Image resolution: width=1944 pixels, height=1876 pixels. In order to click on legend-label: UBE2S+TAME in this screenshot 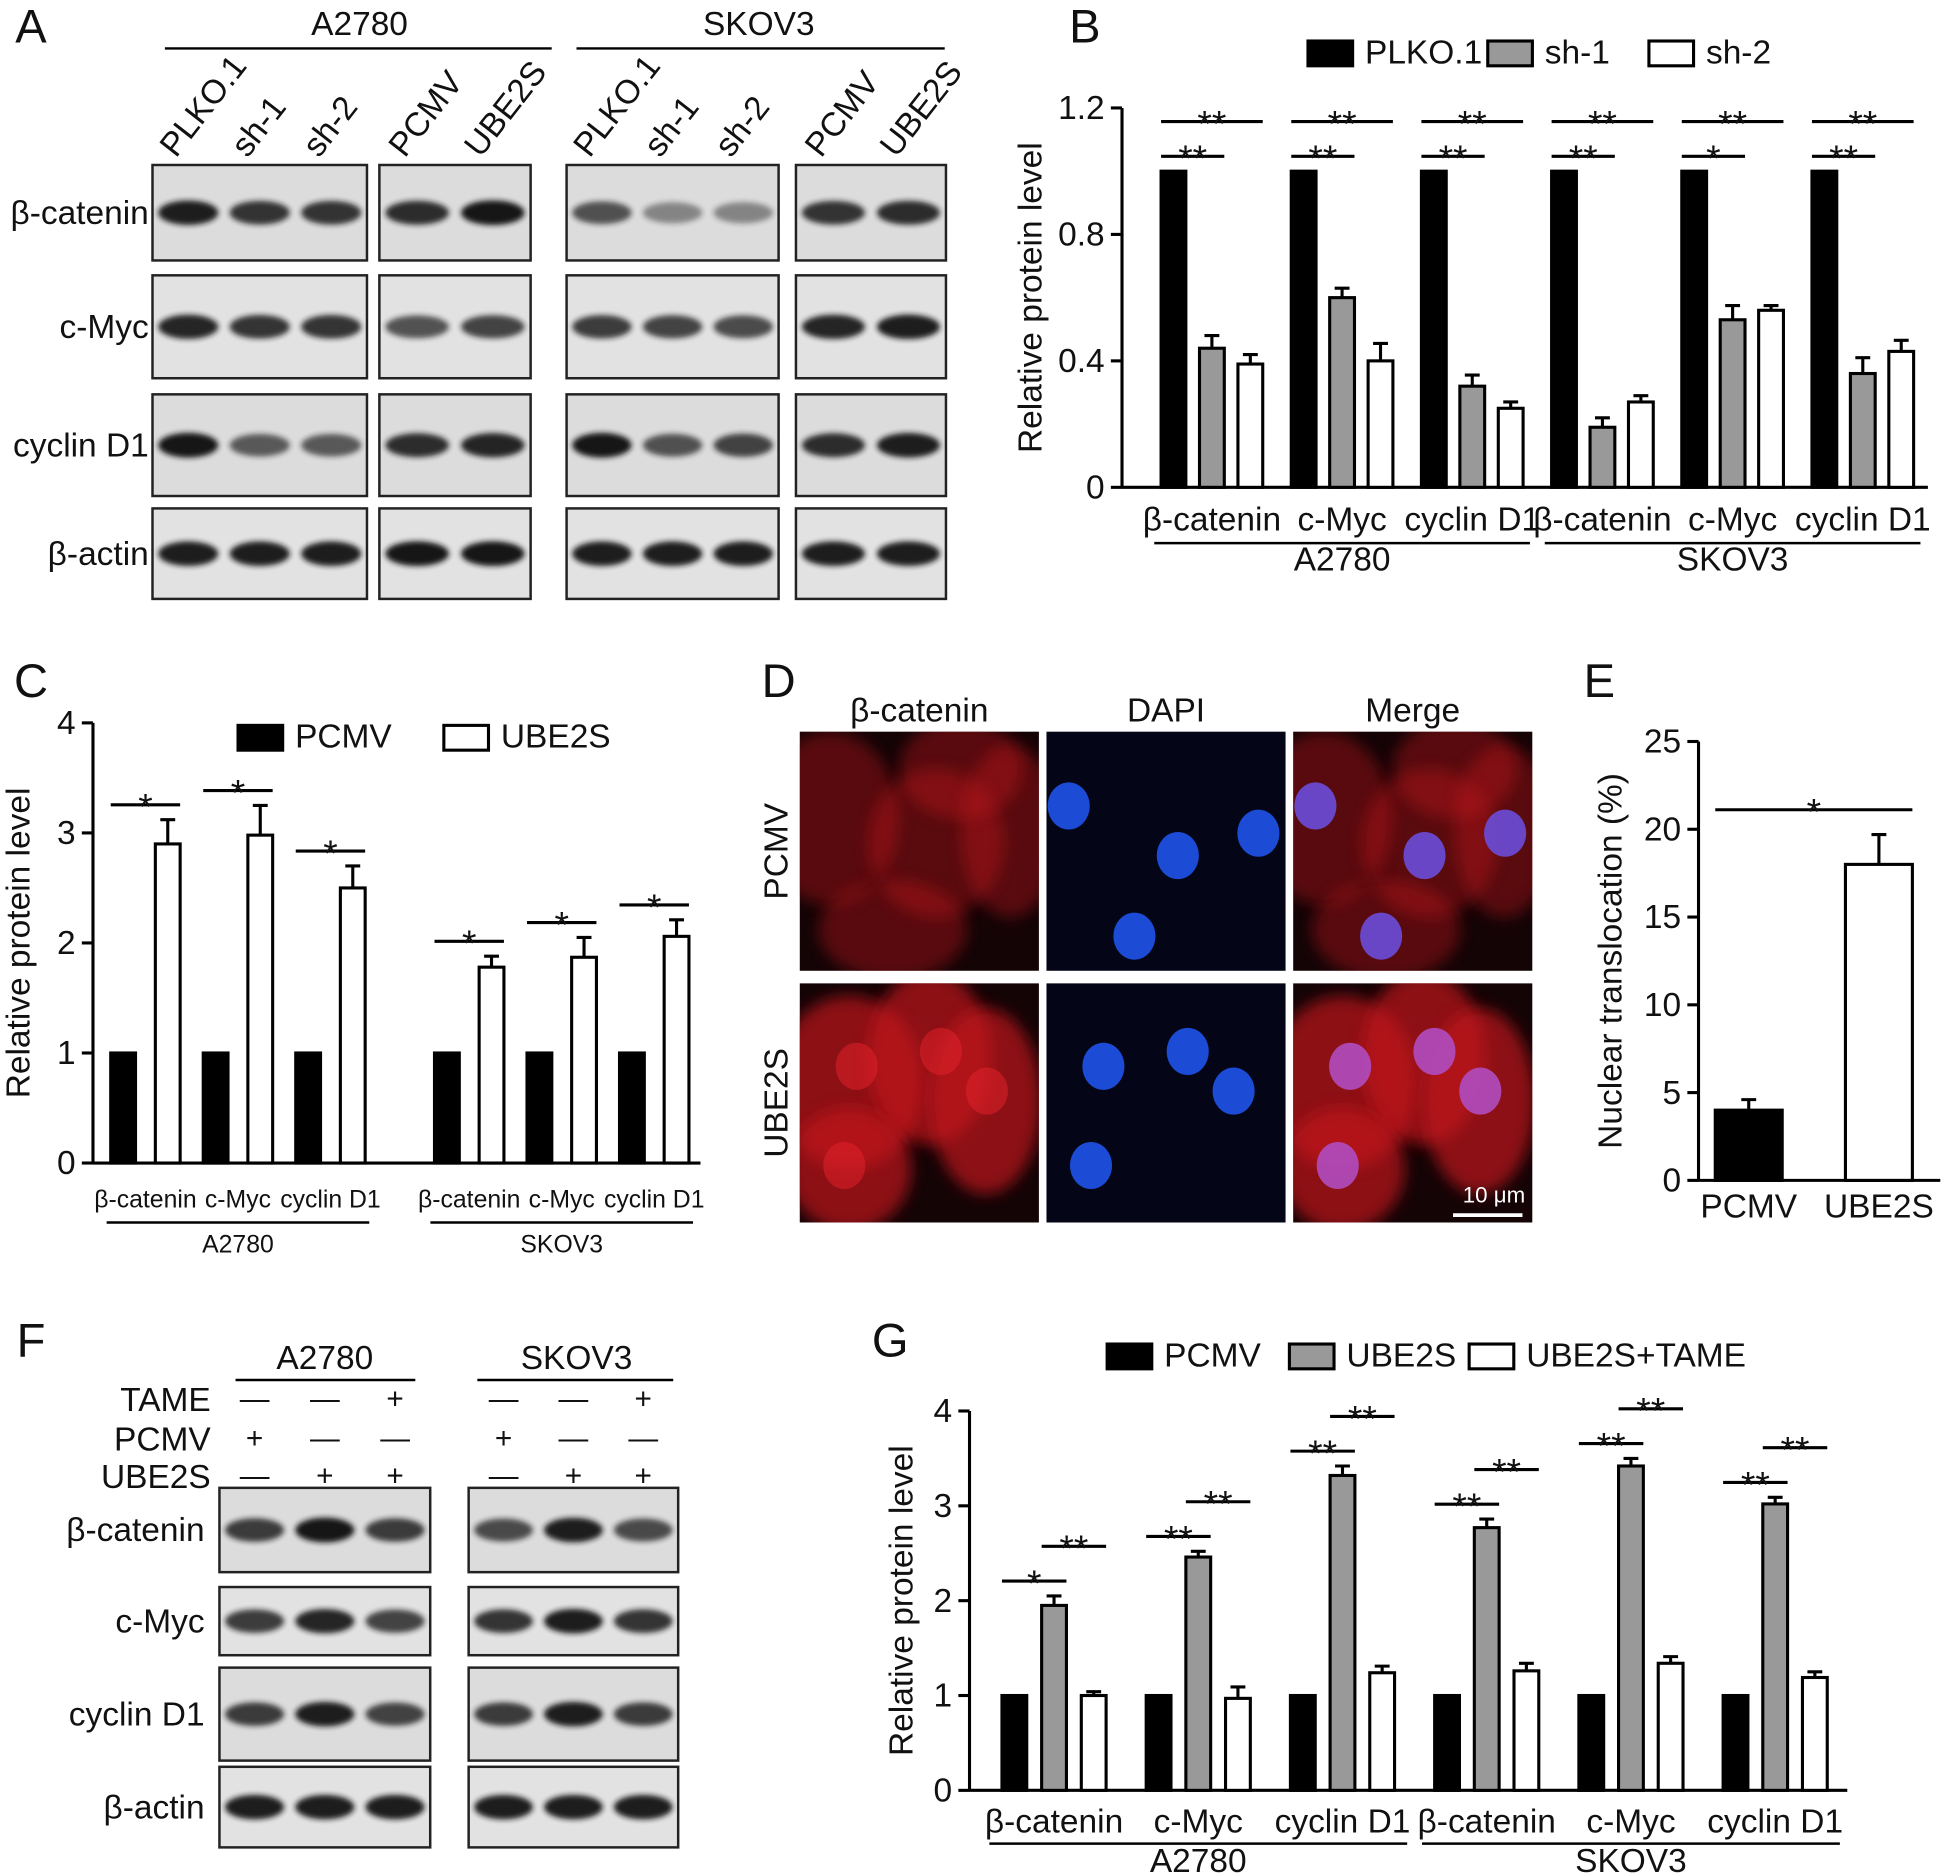, I will do `click(1636, 1355)`.